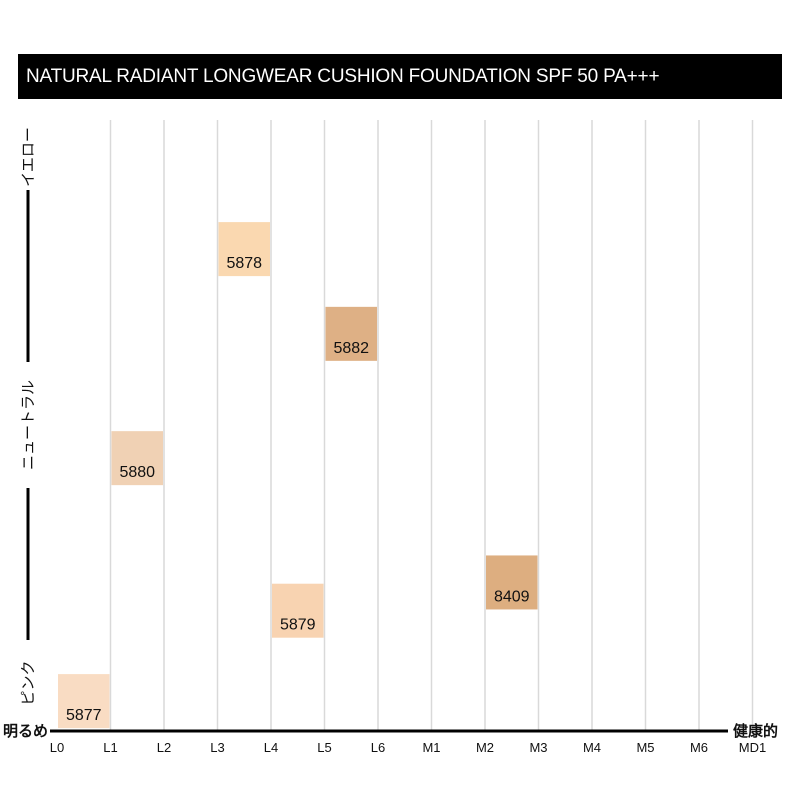 This screenshot has height=800, width=800. What do you see at coordinates (512, 596) in the screenshot?
I see `swatch-label-8409: 8409` at bounding box center [512, 596].